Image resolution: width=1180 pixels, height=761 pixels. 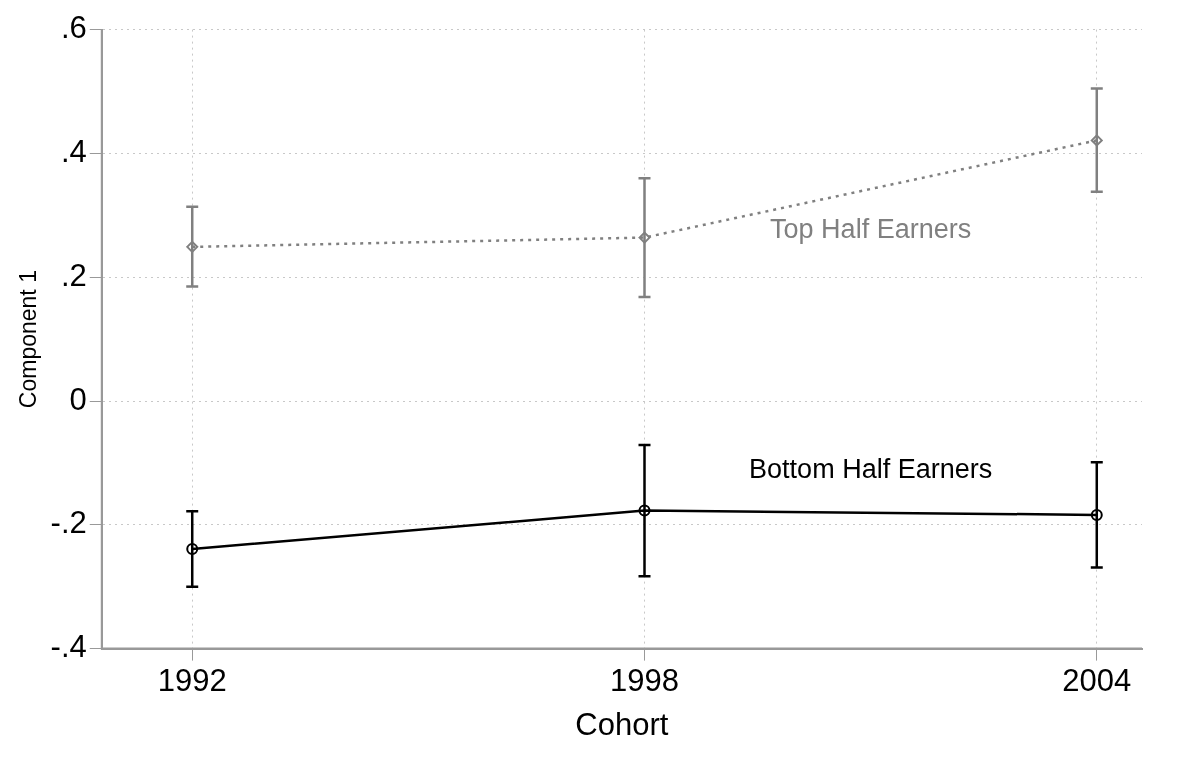 What do you see at coordinates (1097, 680) in the screenshot?
I see `x-tick-label: 2004` at bounding box center [1097, 680].